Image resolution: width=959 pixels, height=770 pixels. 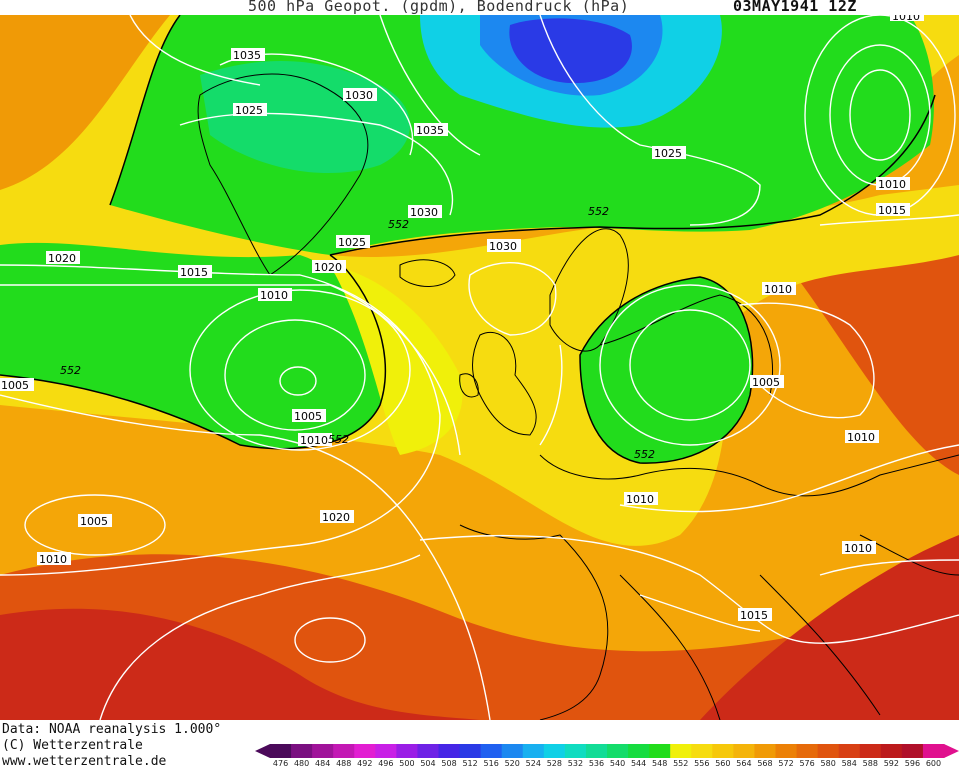 What do you see at coordinates (666, 370) in the screenshot?
I see `contour-552-d` at bounding box center [666, 370].